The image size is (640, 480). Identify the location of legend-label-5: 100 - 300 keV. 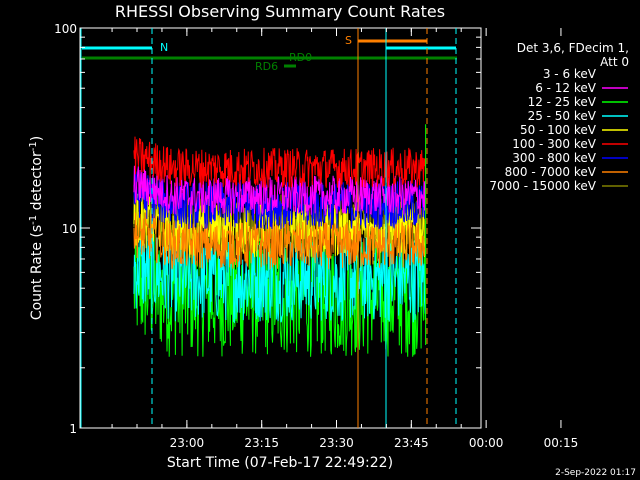
(554, 144).